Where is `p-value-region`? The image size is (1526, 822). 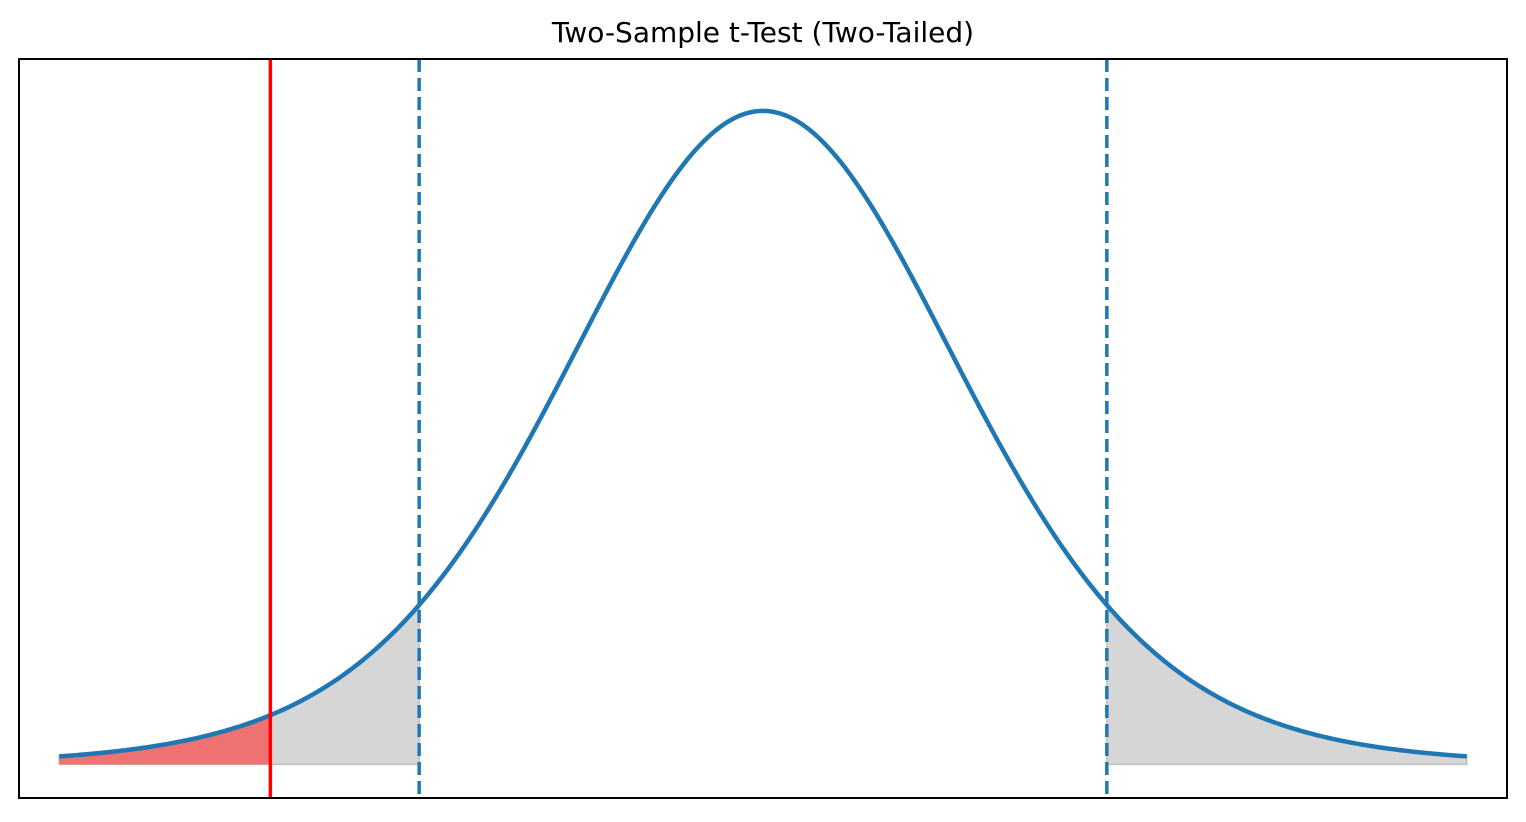 p-value-region is located at coordinates (165, 740).